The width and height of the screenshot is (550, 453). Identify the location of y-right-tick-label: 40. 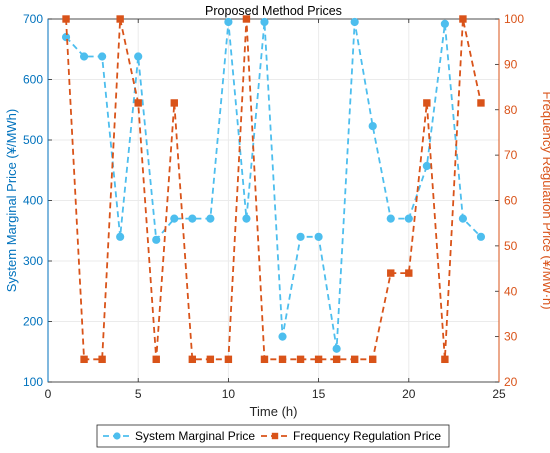
(511, 291).